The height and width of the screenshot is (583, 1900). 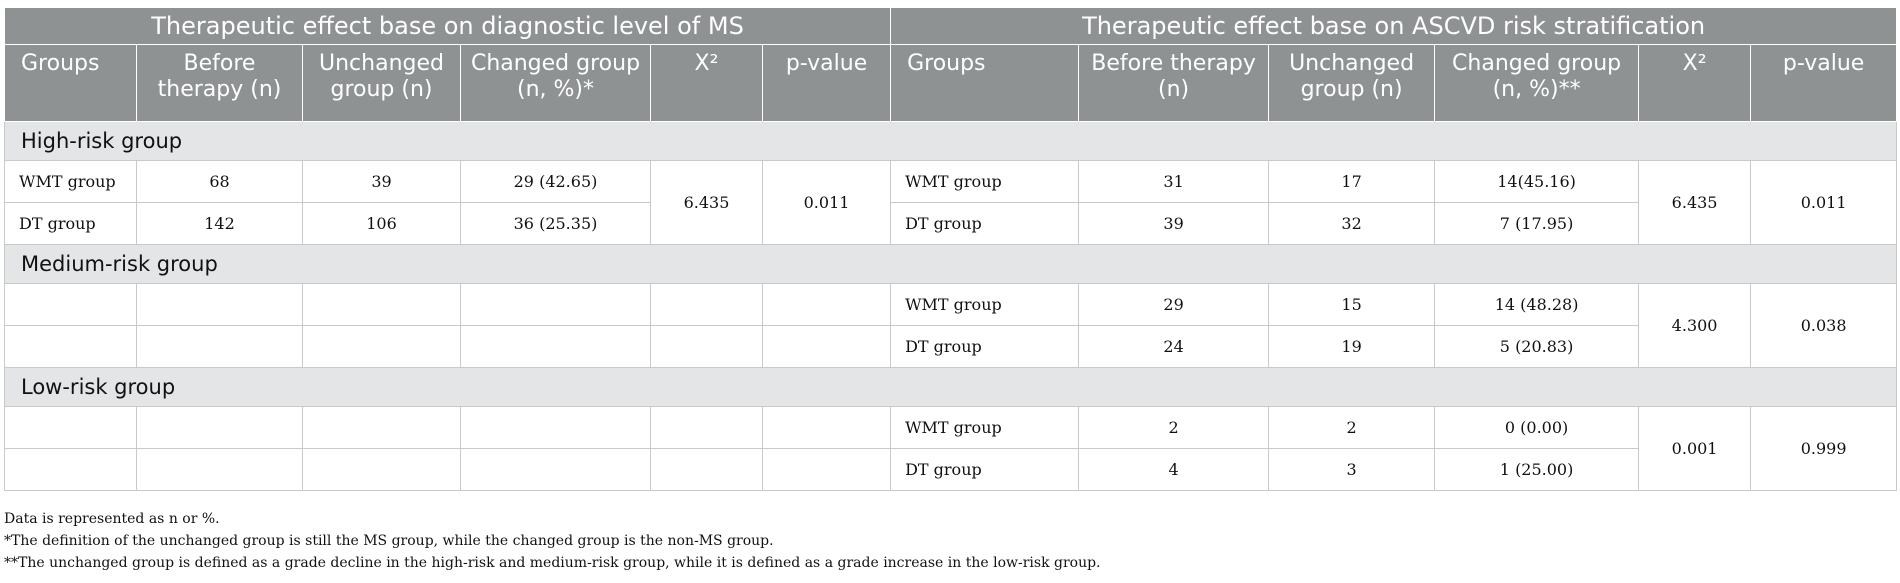 What do you see at coordinates (1537, 469) in the screenshot?
I see `cell: 1 (25.00)` at bounding box center [1537, 469].